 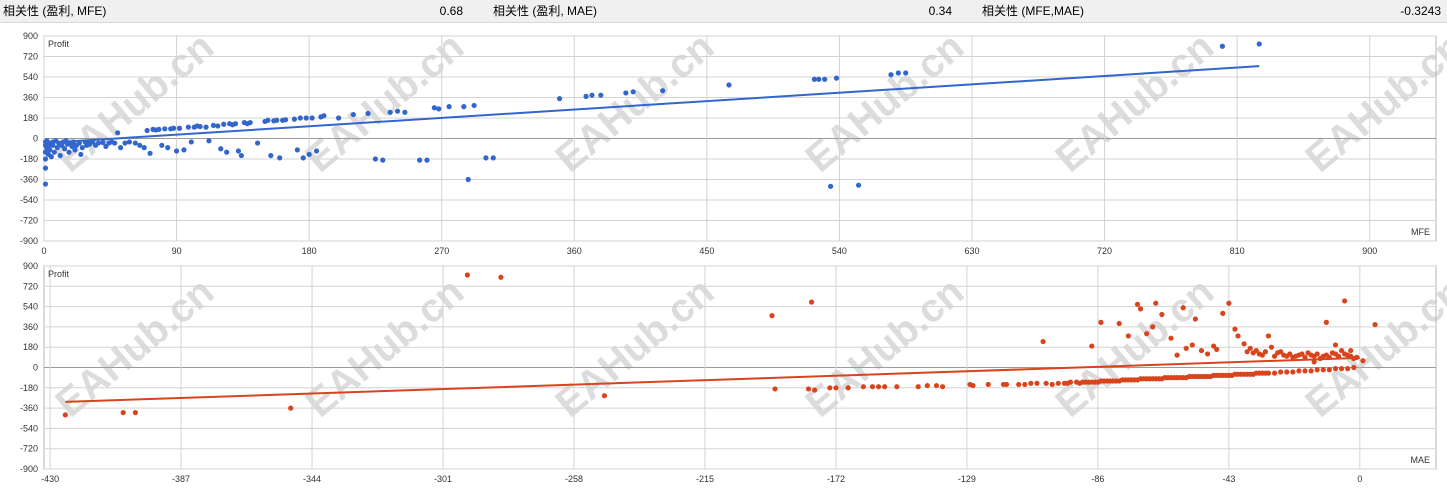 I want to click on x-tick-label: 0, so click(x=1359, y=479).